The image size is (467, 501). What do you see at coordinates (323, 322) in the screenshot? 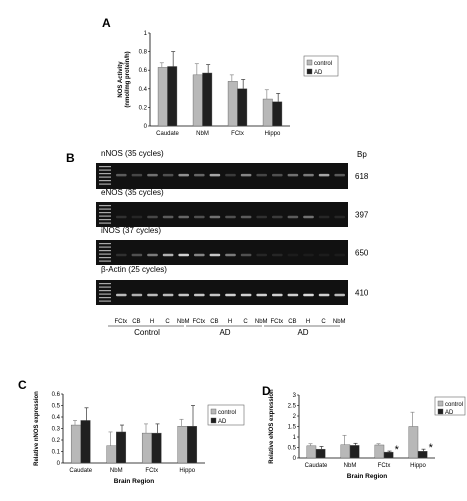
I see `lane-label: C` at bounding box center [323, 322].